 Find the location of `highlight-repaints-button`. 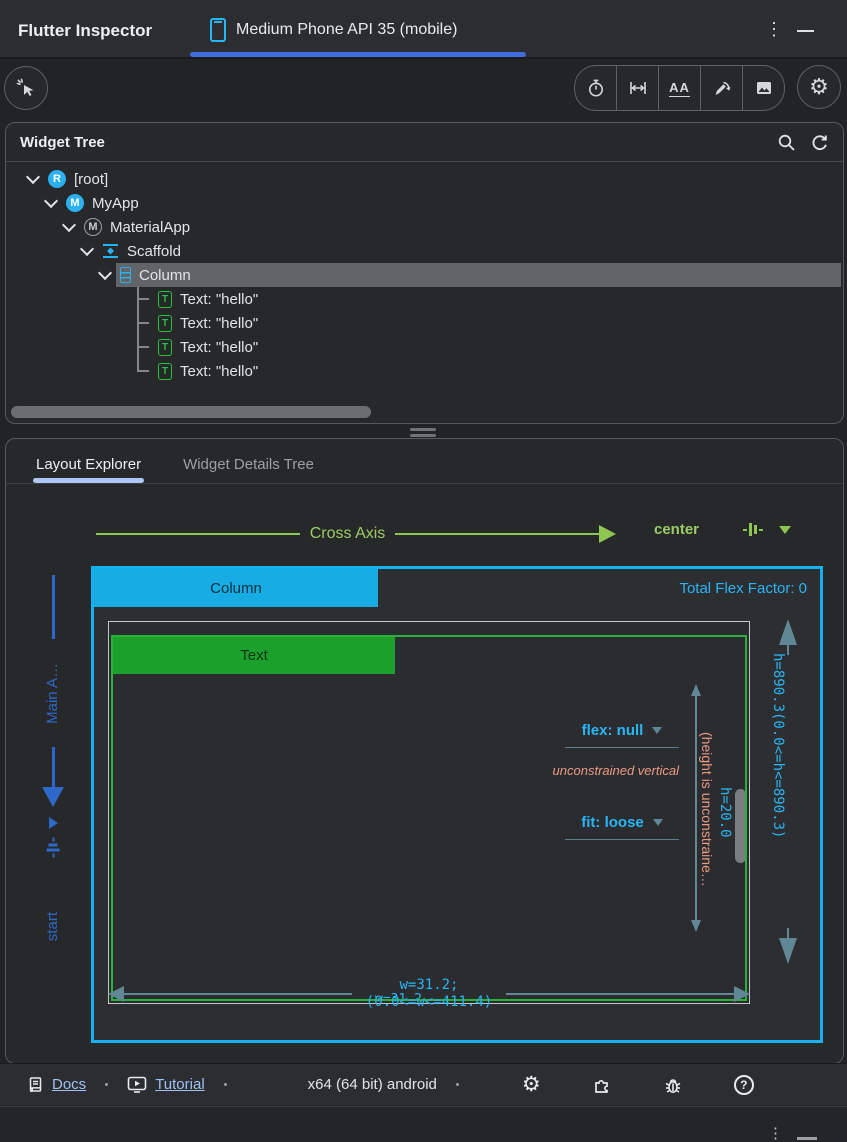

highlight-repaints-button is located at coordinates (721, 88).